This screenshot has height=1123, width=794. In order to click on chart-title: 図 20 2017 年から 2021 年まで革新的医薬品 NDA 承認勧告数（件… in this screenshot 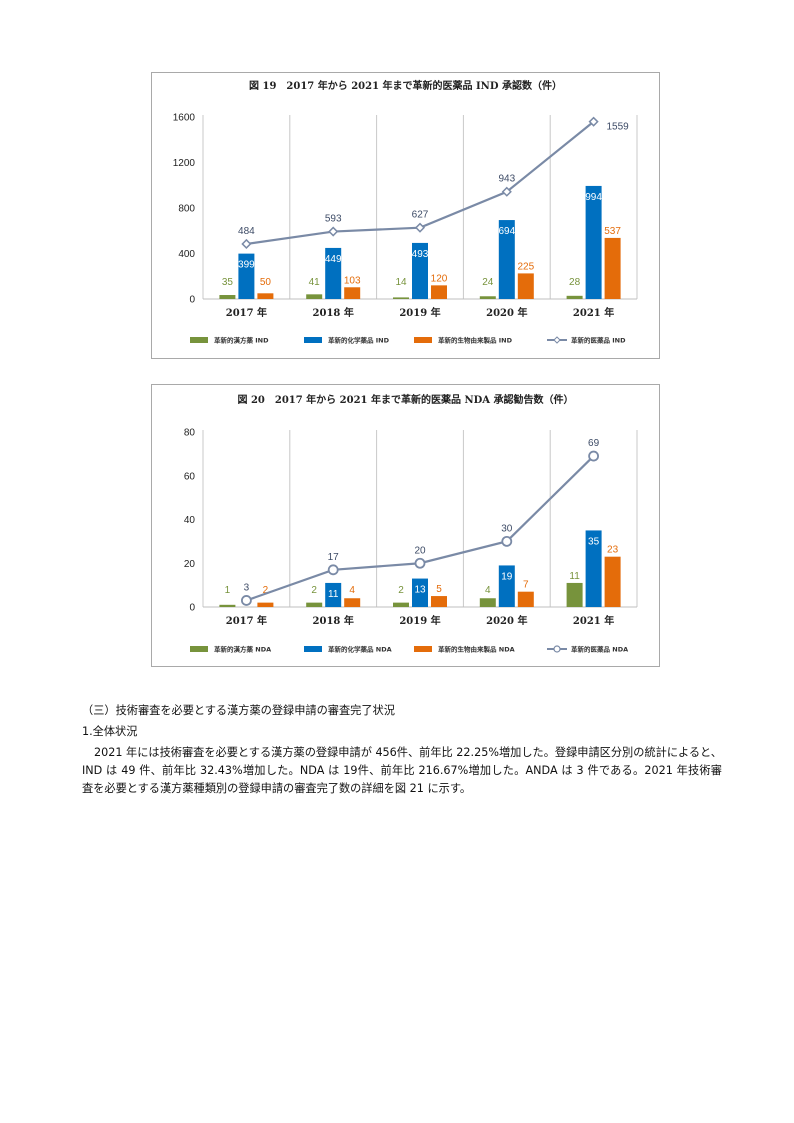, I will do `click(405, 399)`.